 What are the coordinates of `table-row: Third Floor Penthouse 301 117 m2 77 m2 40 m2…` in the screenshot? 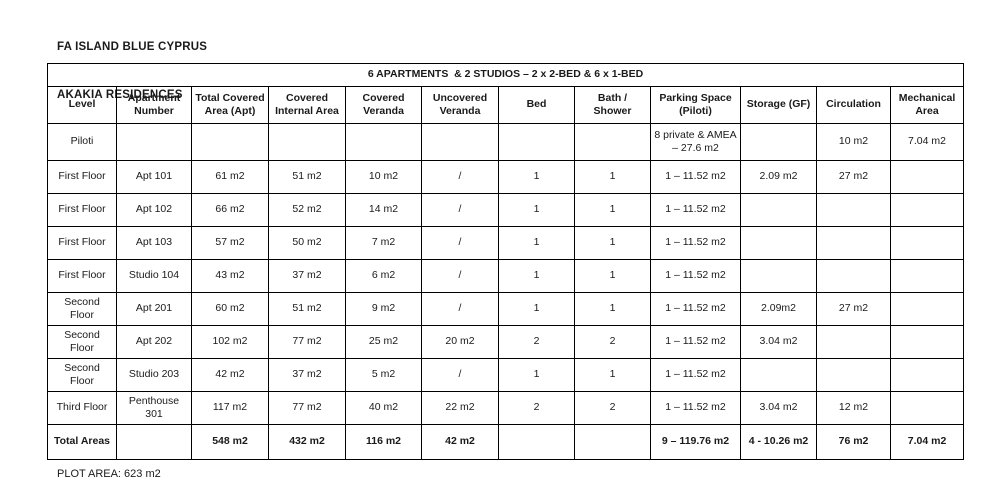 It's located at (506, 408).